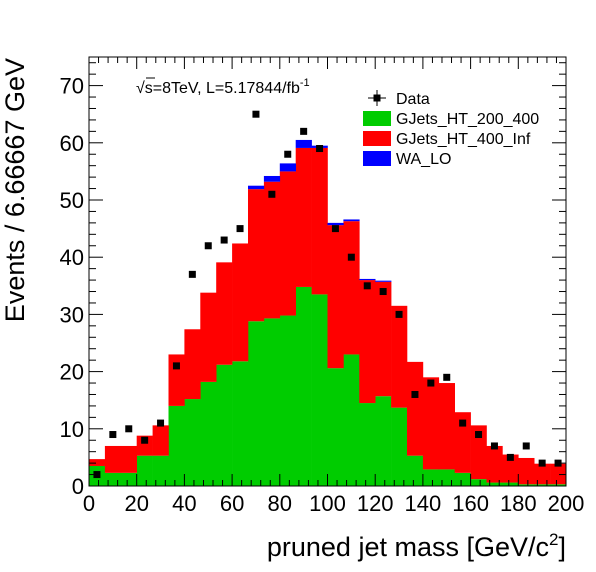 This screenshot has width=596, height=572. Describe the element at coordinates (280, 503) in the screenshot. I see `x-tick-label-80: 80` at that location.